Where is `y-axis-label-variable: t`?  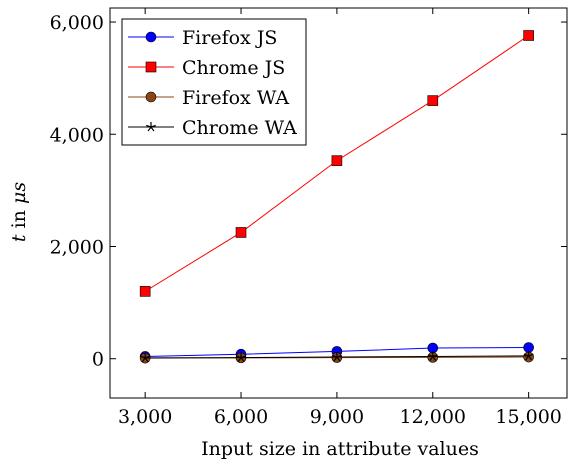 y-axis-label-variable: t is located at coordinates (19, 238).